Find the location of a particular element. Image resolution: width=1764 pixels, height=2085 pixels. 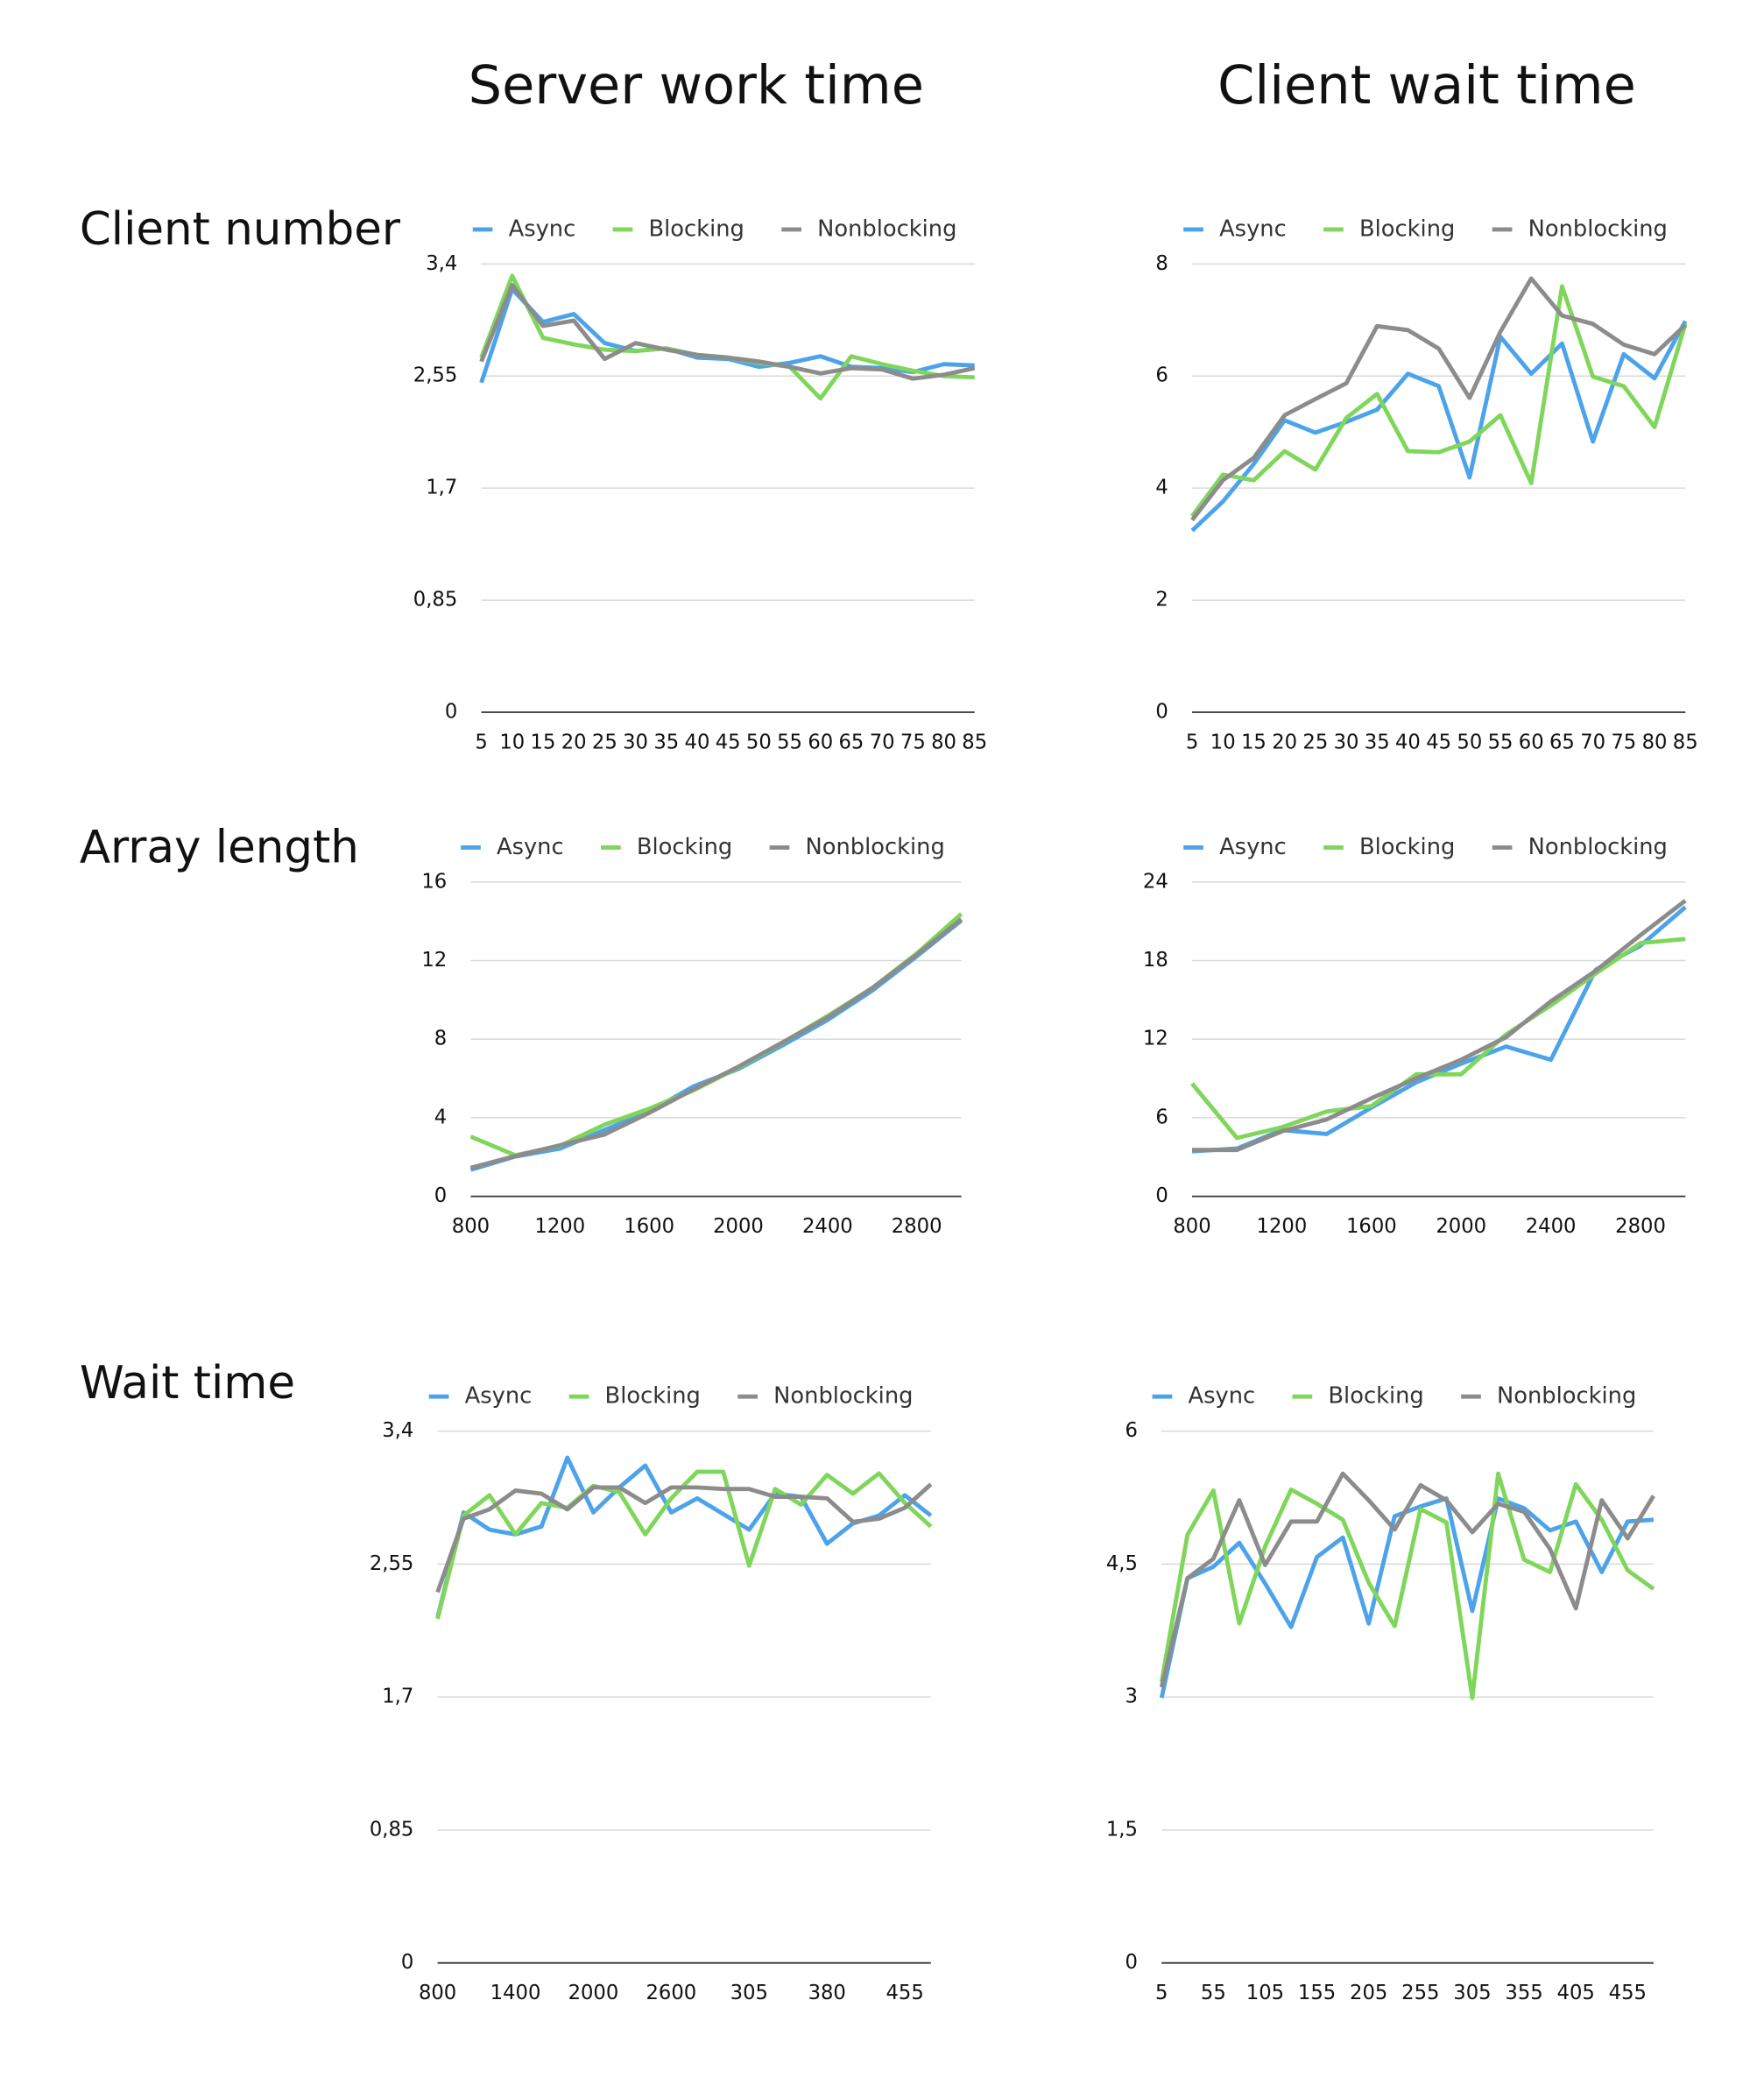

y-tick-label: 18 is located at coordinates (1155, 960).